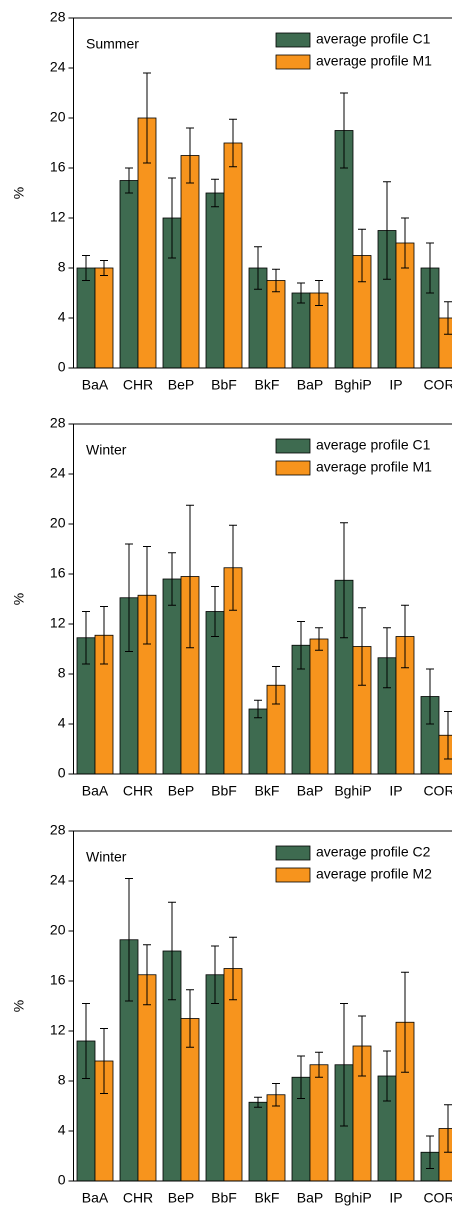  What do you see at coordinates (374, 467) in the screenshot?
I see `legend-label: average profile M1` at bounding box center [374, 467].